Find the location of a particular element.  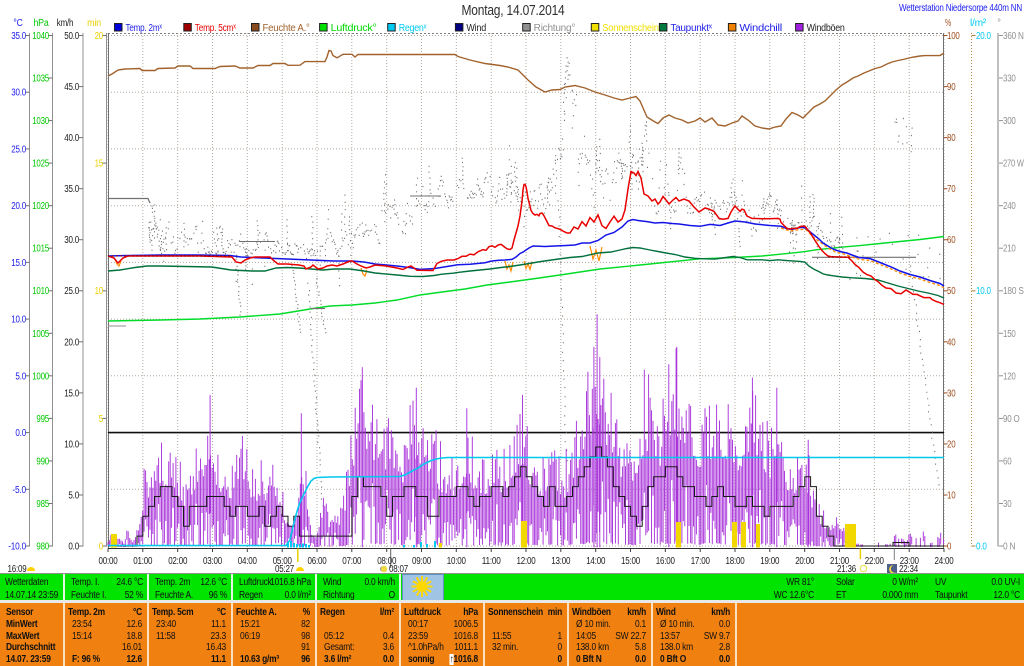

svg-text:Wetterstation Niedersorpe 440m: Wetterstation Niedersorpe 440m NN is located at coordinates (960, 8).